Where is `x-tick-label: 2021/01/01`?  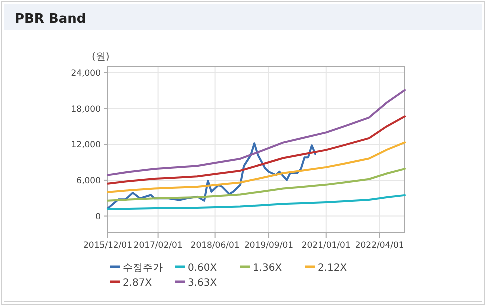 x-tick-label: 2021/01/01 is located at coordinates (326, 246).